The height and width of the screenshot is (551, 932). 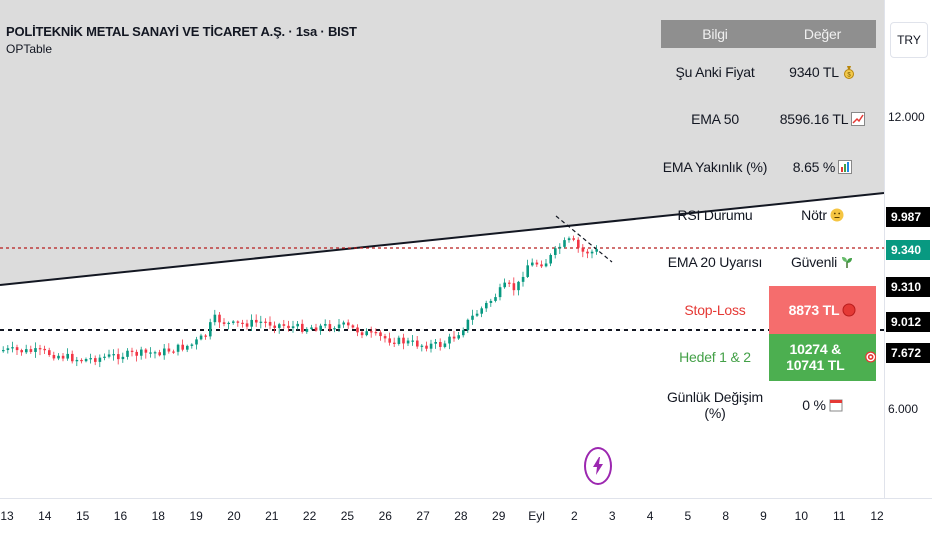 I want to click on row-label: Günlük Değişim (%), so click(x=714, y=404).